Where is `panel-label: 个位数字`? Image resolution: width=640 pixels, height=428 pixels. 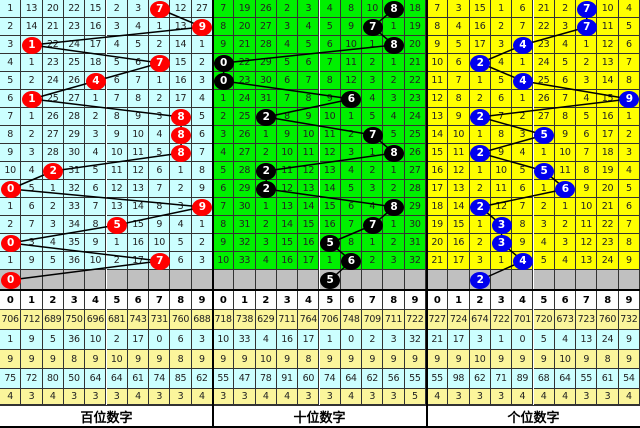
panel-label: 个位数字 is located at coordinates (533, 416).